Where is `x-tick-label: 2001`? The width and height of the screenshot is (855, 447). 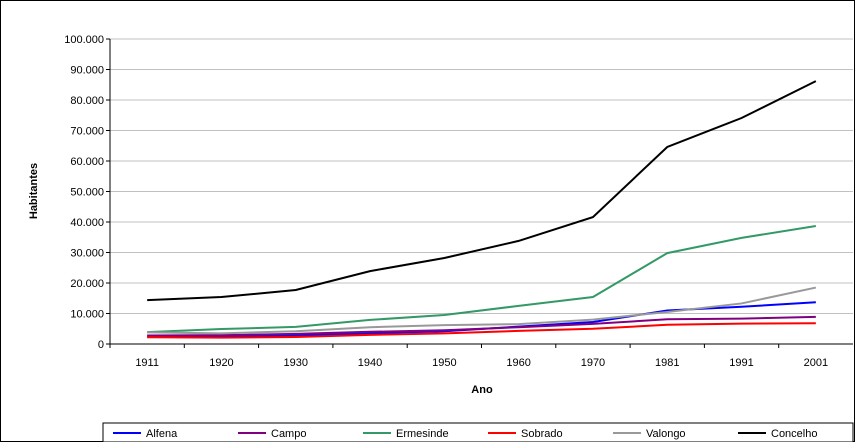 x-tick-label: 2001 is located at coordinates (816, 363).